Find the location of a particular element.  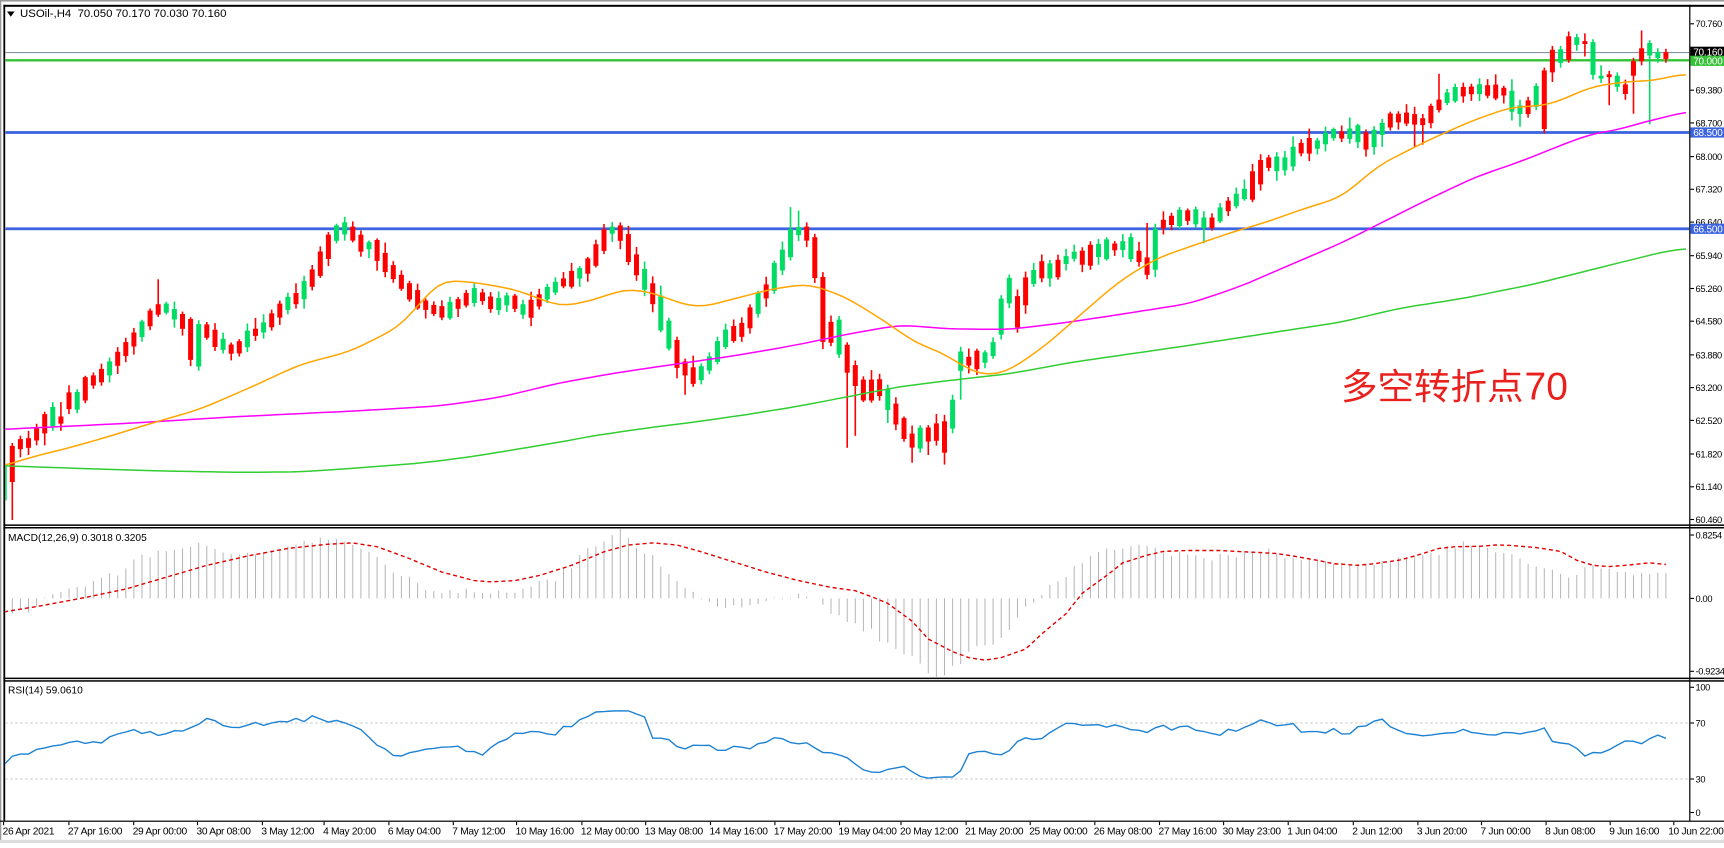

svg-text: 10 May 16:00 is located at coordinates (545, 832).